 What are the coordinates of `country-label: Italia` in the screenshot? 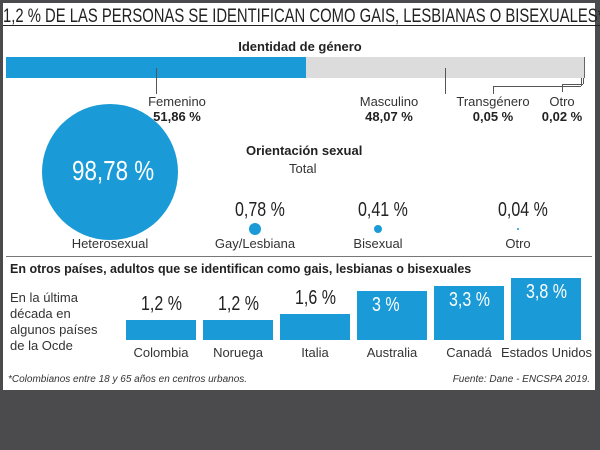 It's located at (315, 352).